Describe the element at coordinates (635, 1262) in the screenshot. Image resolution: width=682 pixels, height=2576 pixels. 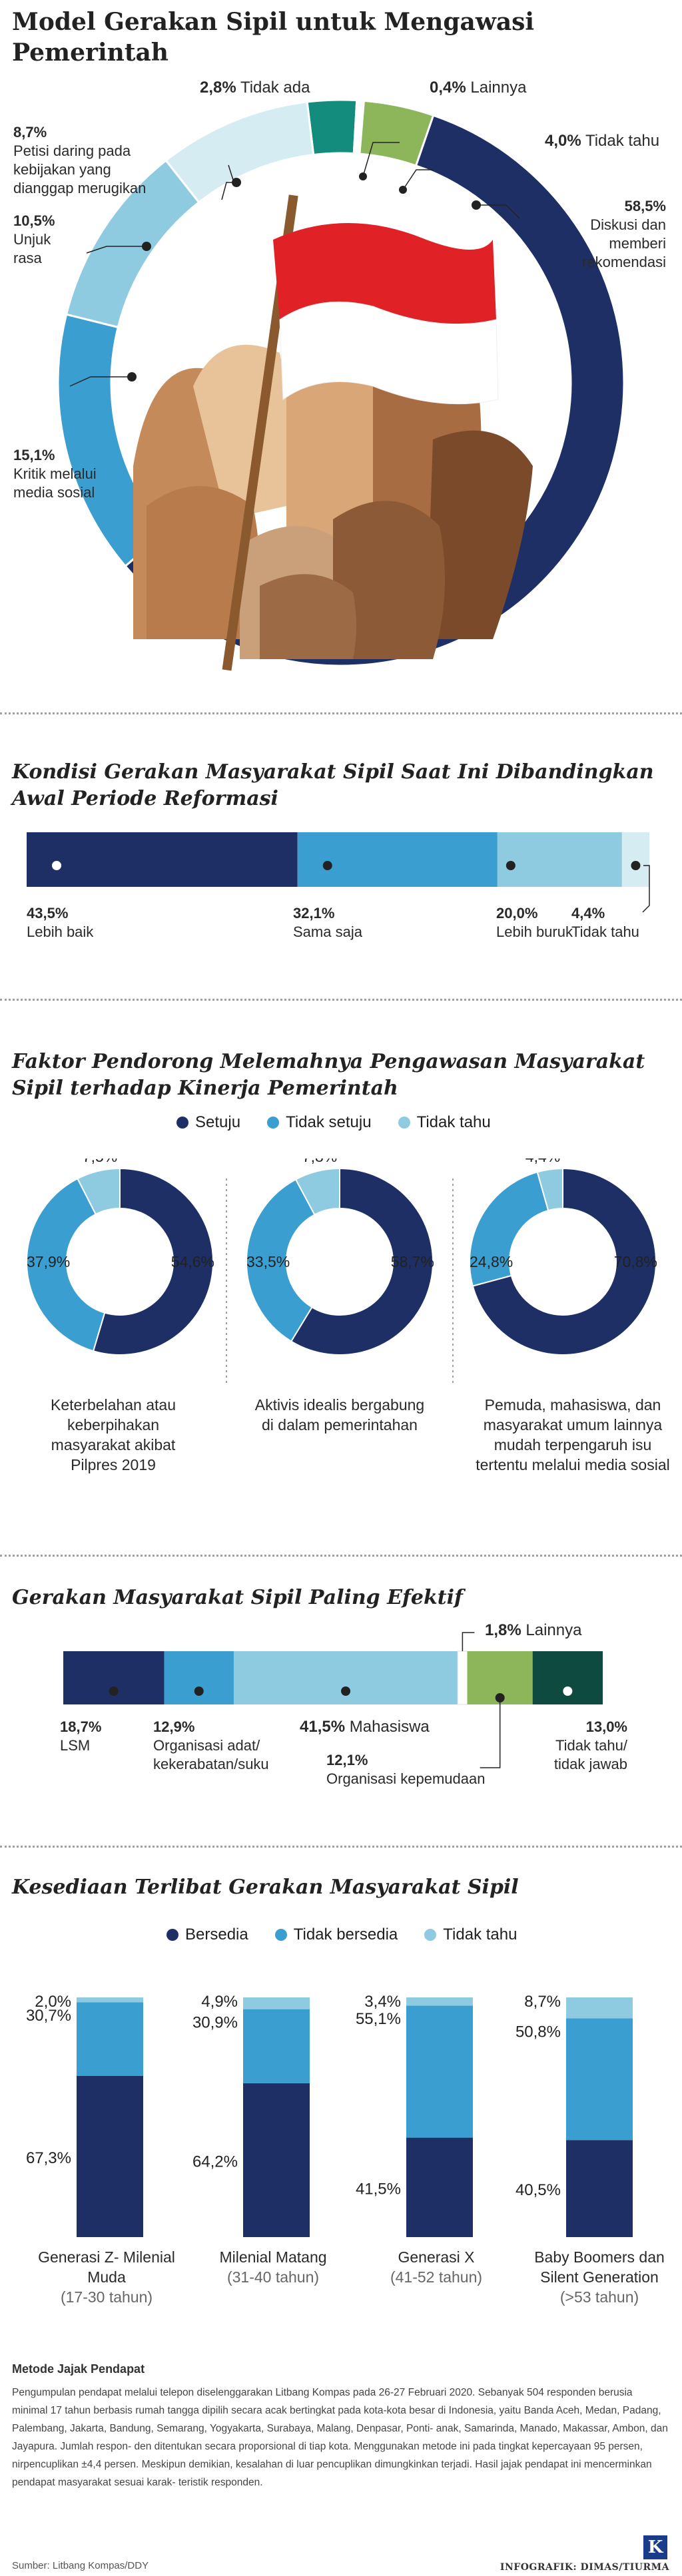
I see `donut-label-setuju: 70,8%` at that location.